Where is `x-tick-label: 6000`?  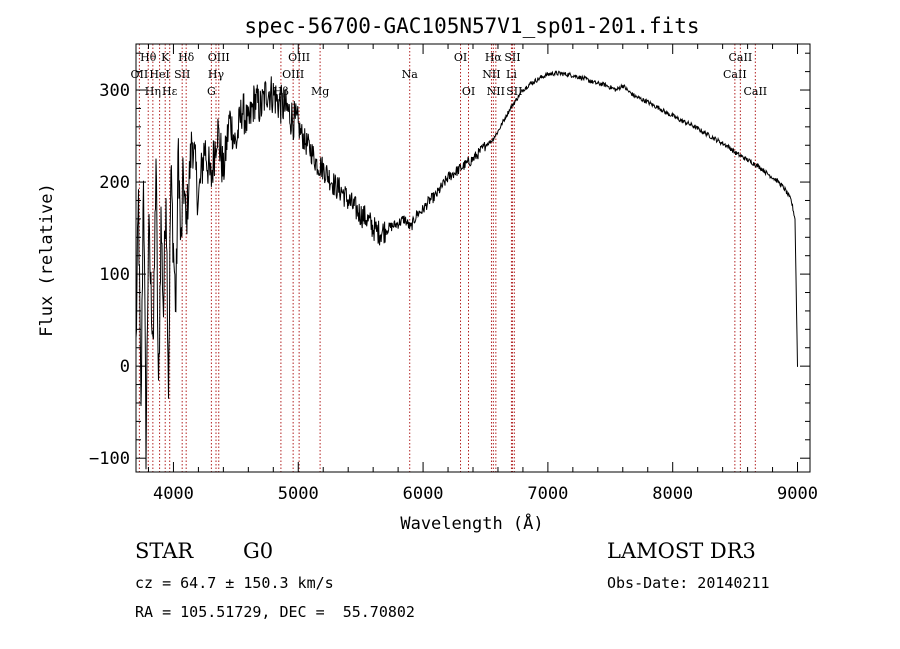
x-tick-label: 6000 is located at coordinates (423, 494).